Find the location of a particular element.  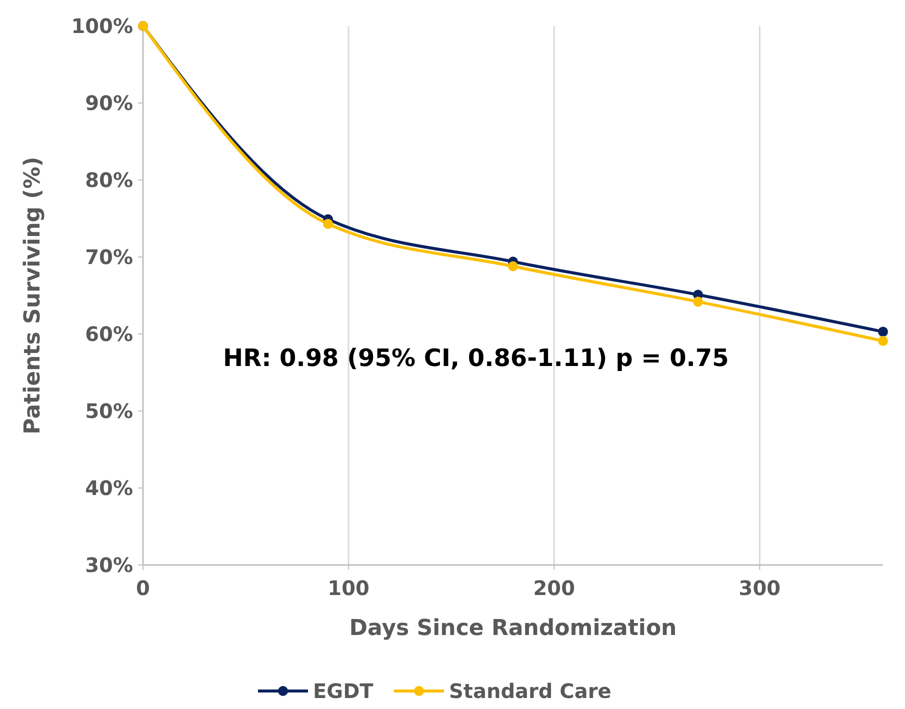

y-axis-title: Patients Surviving (%) is located at coordinates (33, 295).